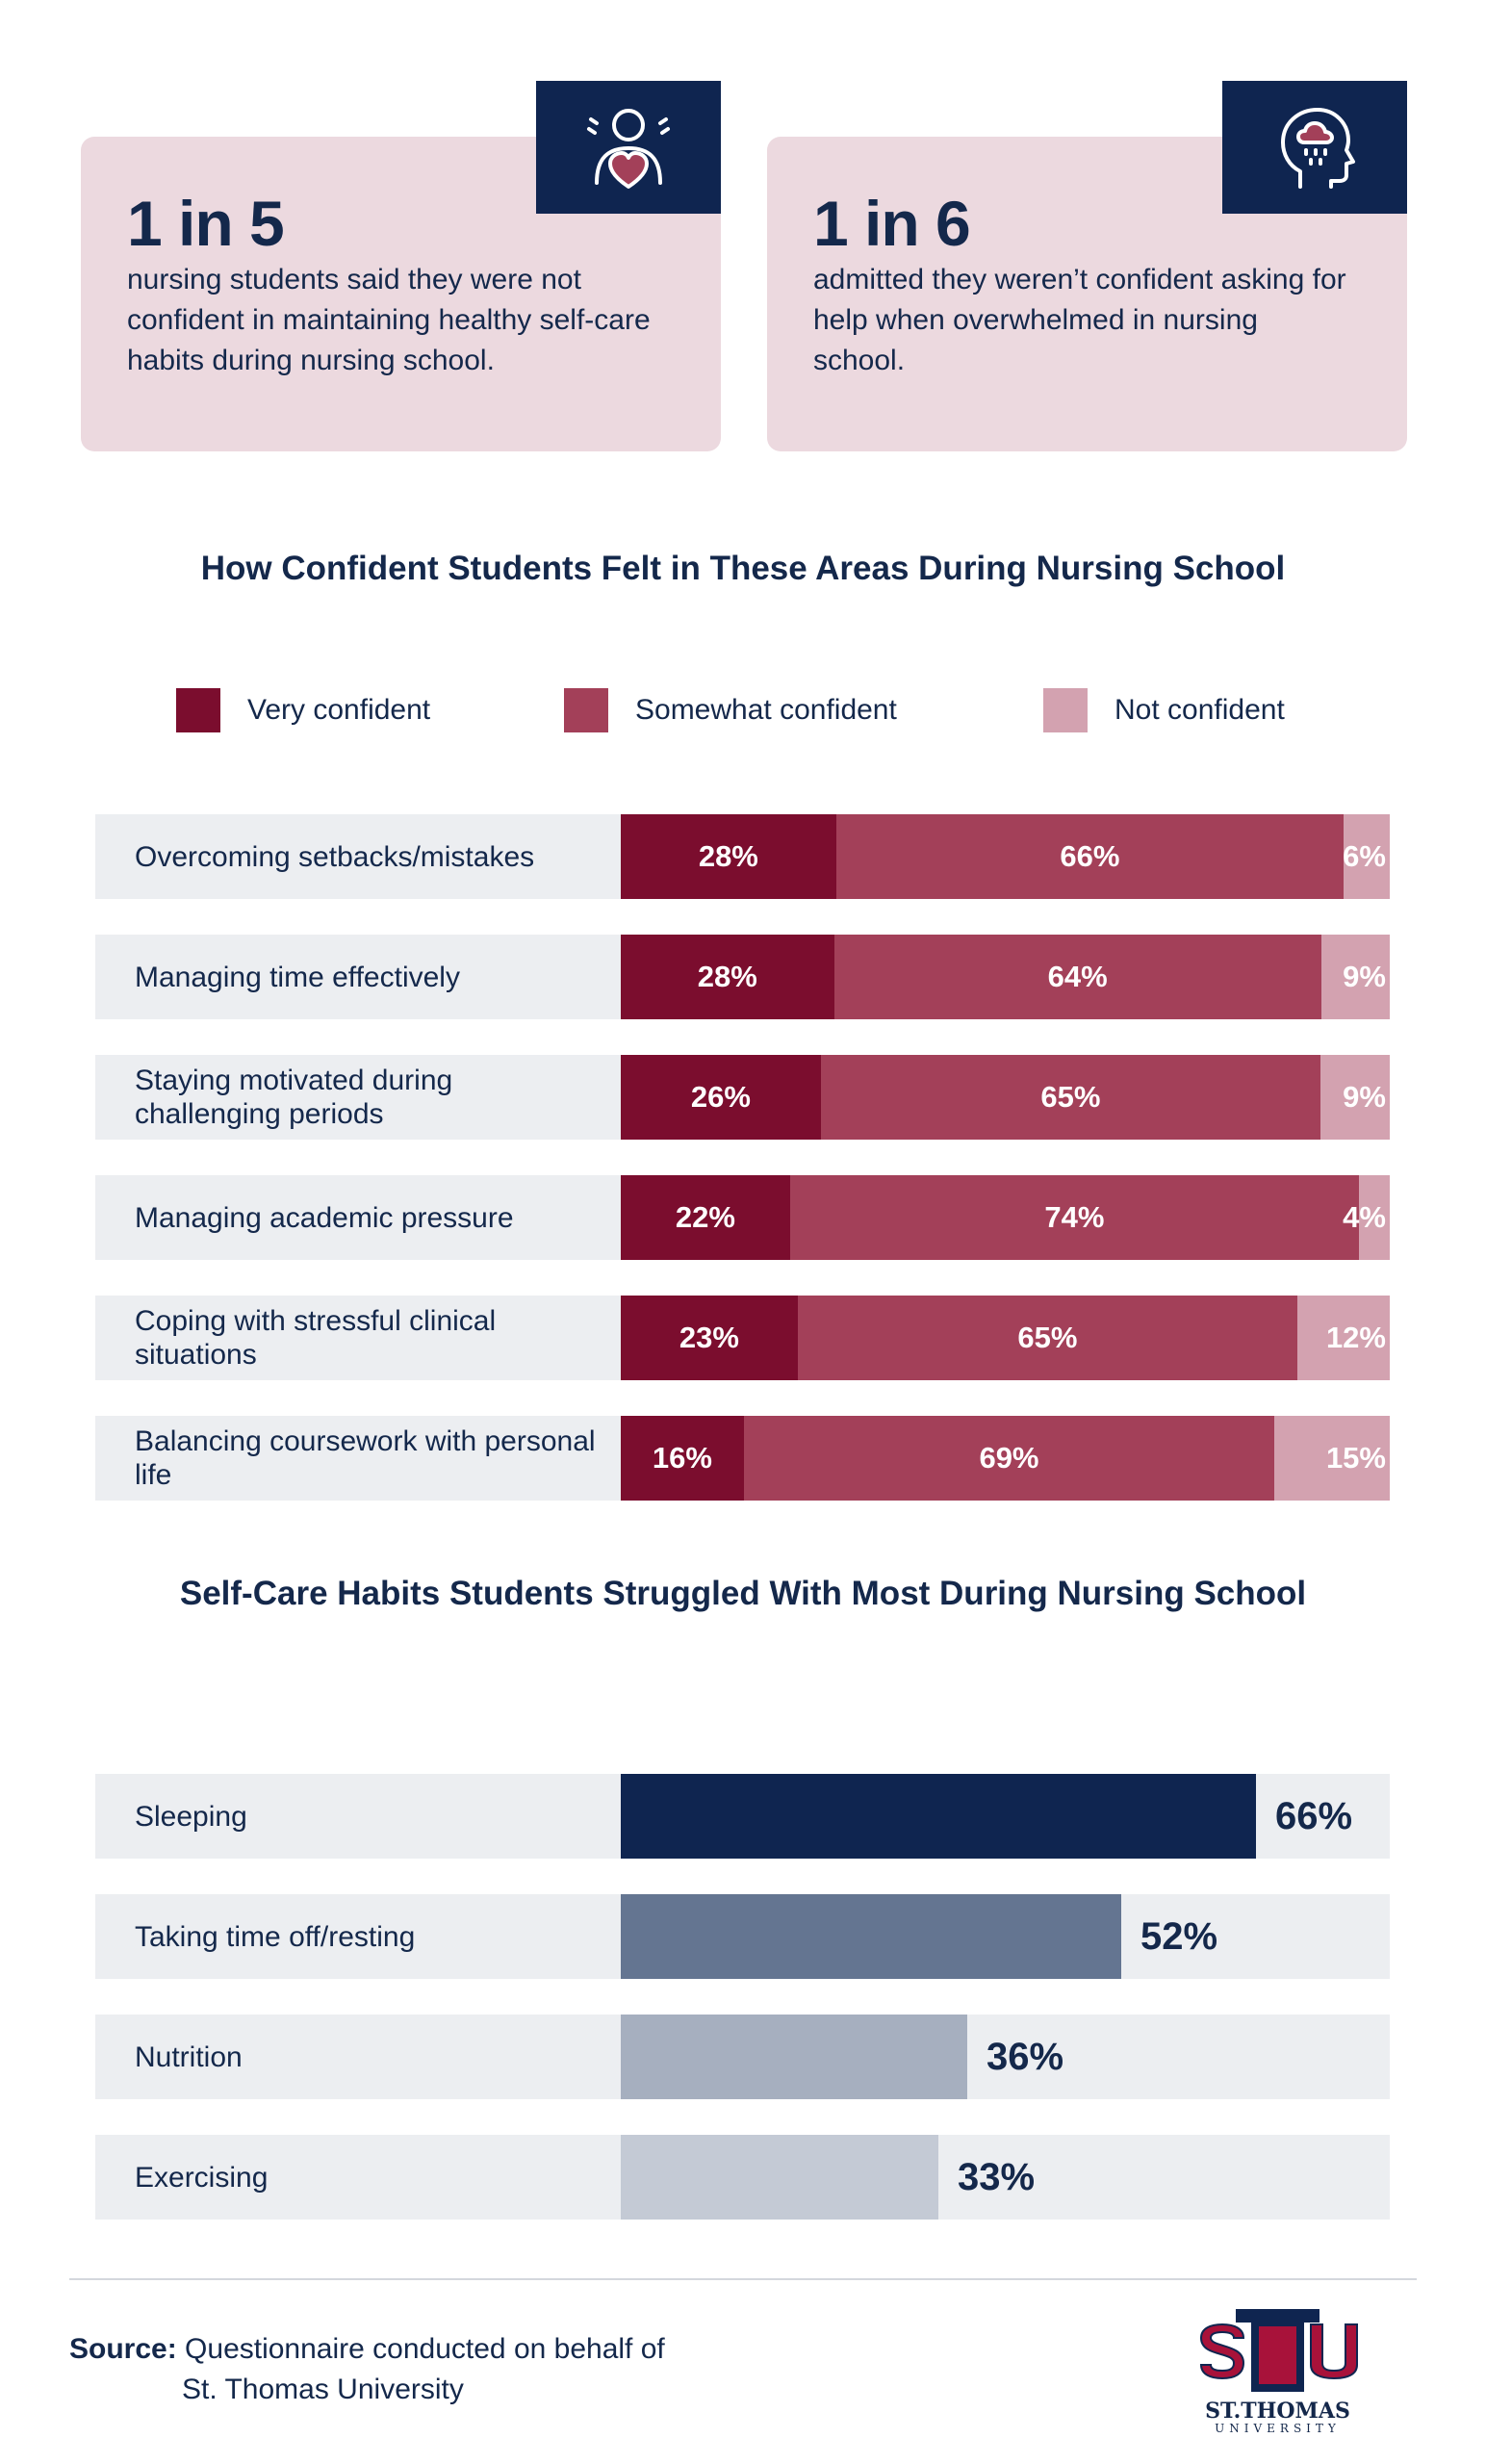  Describe the element at coordinates (892, 223) in the screenshot. I see `stat-headline: 1 in 6` at that location.